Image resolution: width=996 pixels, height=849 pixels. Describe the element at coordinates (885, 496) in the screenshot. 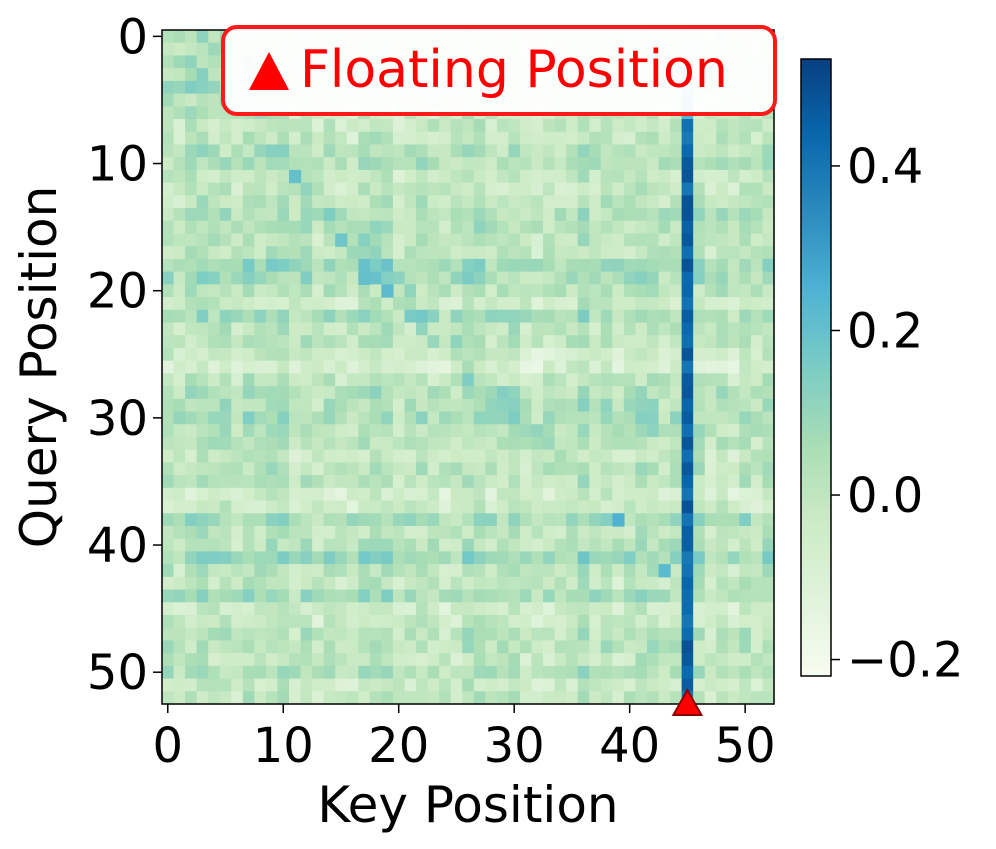

I see `colorbar-tick-label: 0.0` at that location.